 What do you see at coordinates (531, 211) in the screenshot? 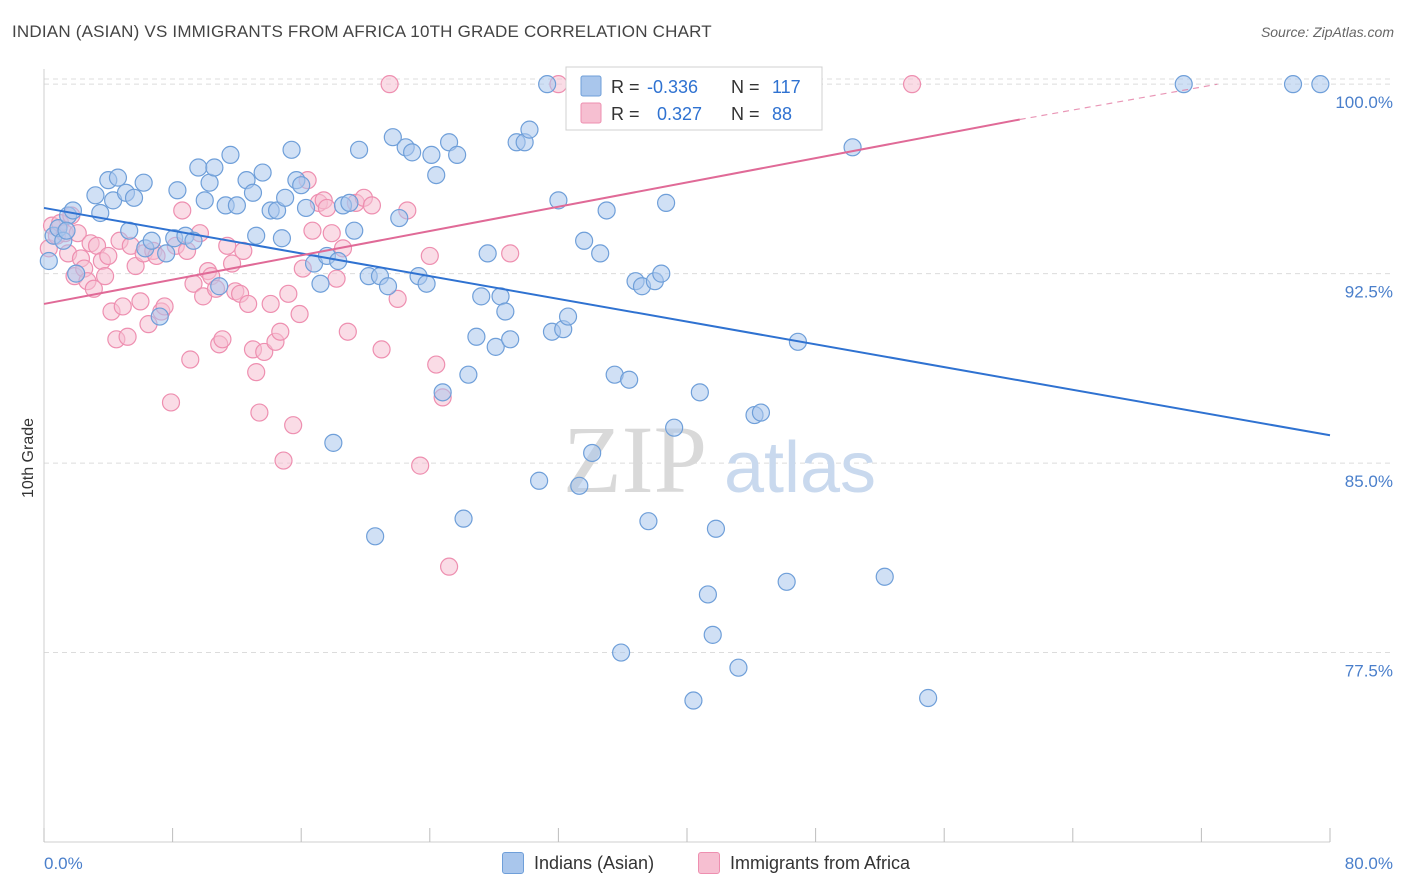
I see `pink-trend-line` at bounding box center [531, 211].